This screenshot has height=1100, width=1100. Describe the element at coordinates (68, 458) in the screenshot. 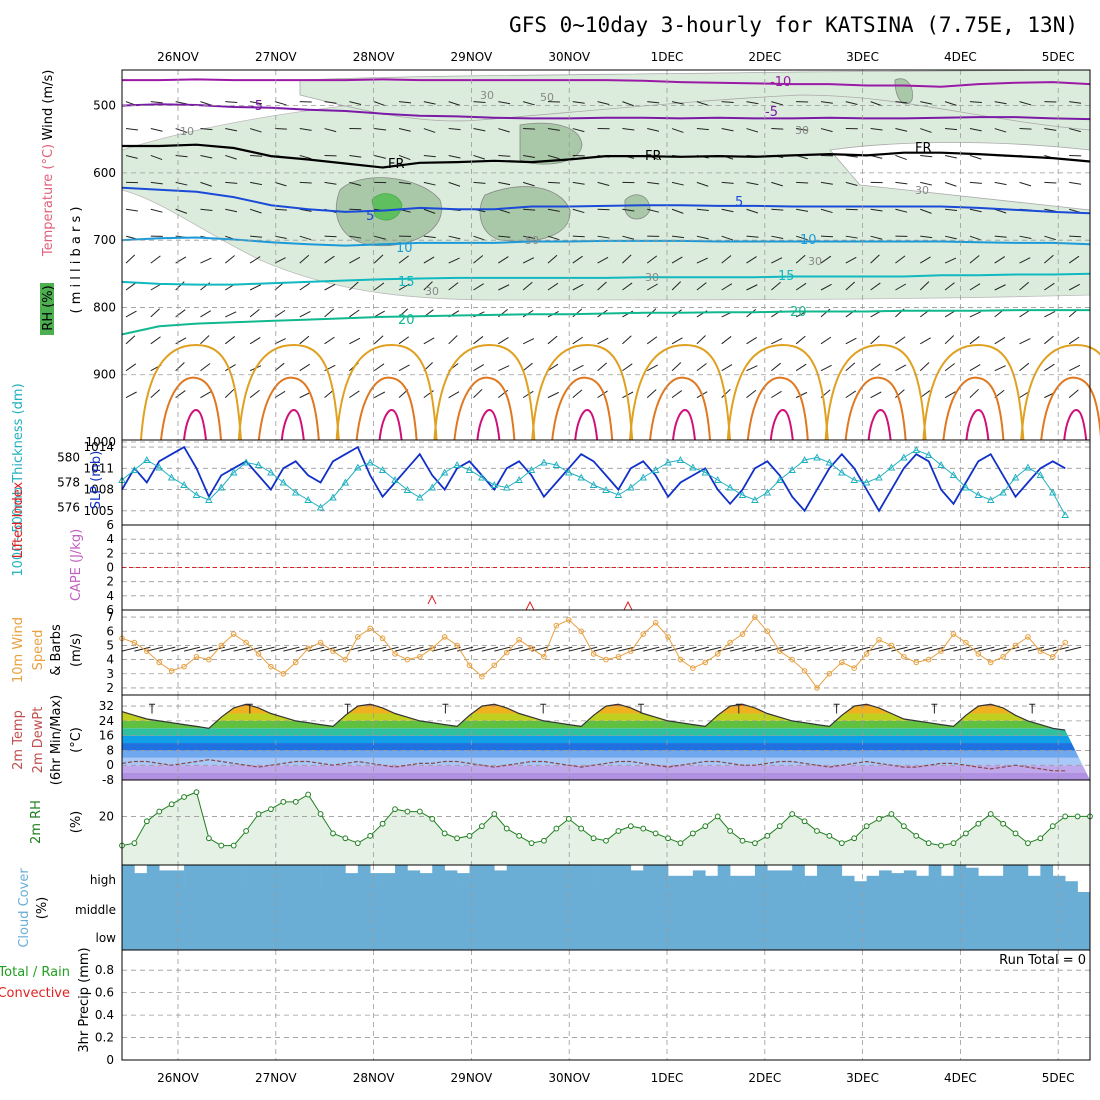

I see `thickness-tick-label: 580` at that location.